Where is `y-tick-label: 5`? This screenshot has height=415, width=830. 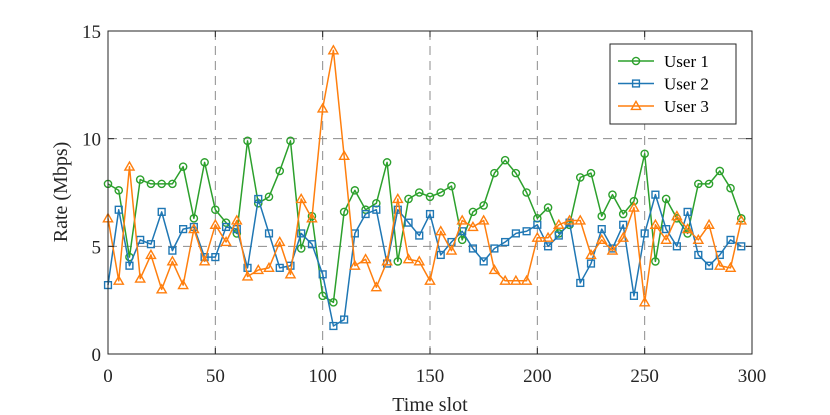
y-tick-label: 5 is located at coordinates (97, 247).